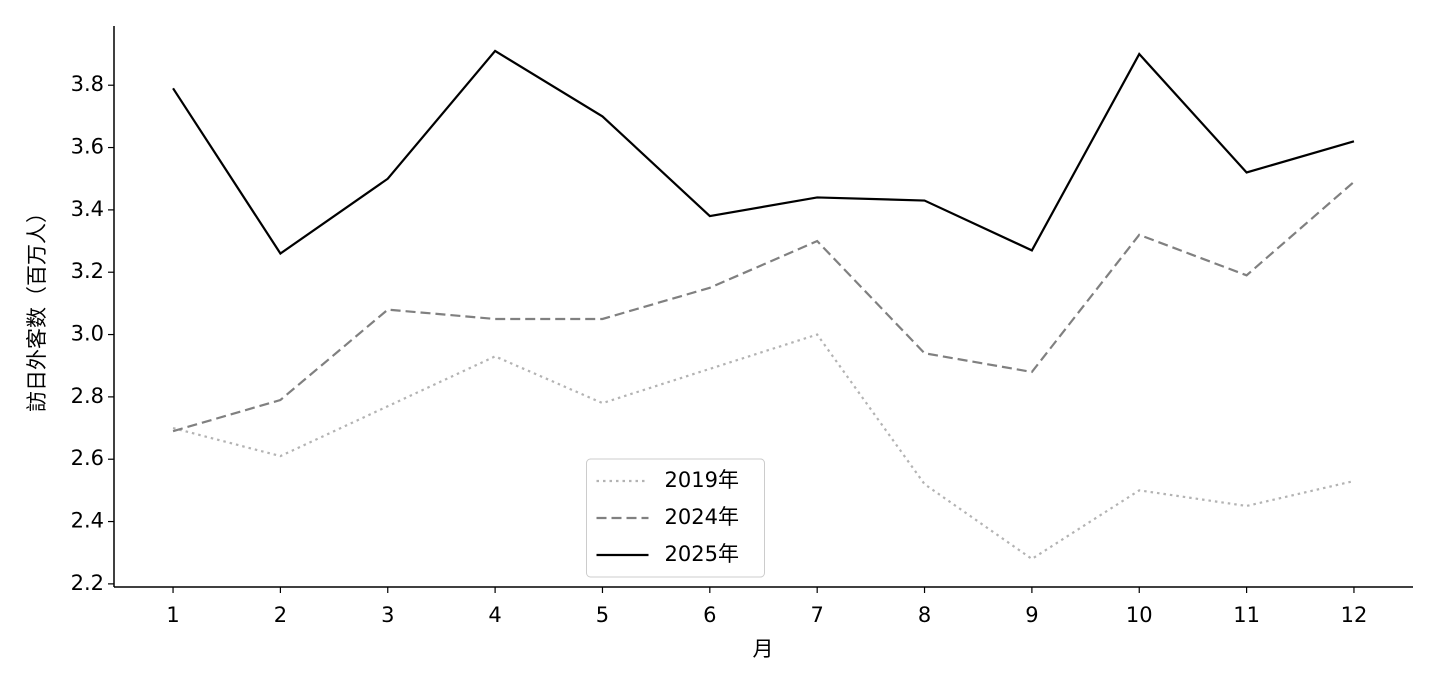  I want to click on y-tick-label: 3.0, so click(87, 334).